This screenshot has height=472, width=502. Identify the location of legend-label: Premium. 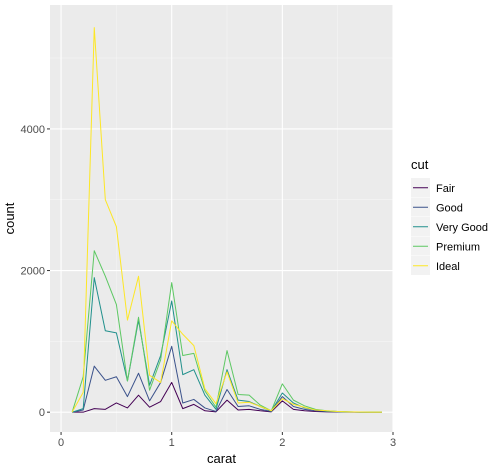
(458, 247).